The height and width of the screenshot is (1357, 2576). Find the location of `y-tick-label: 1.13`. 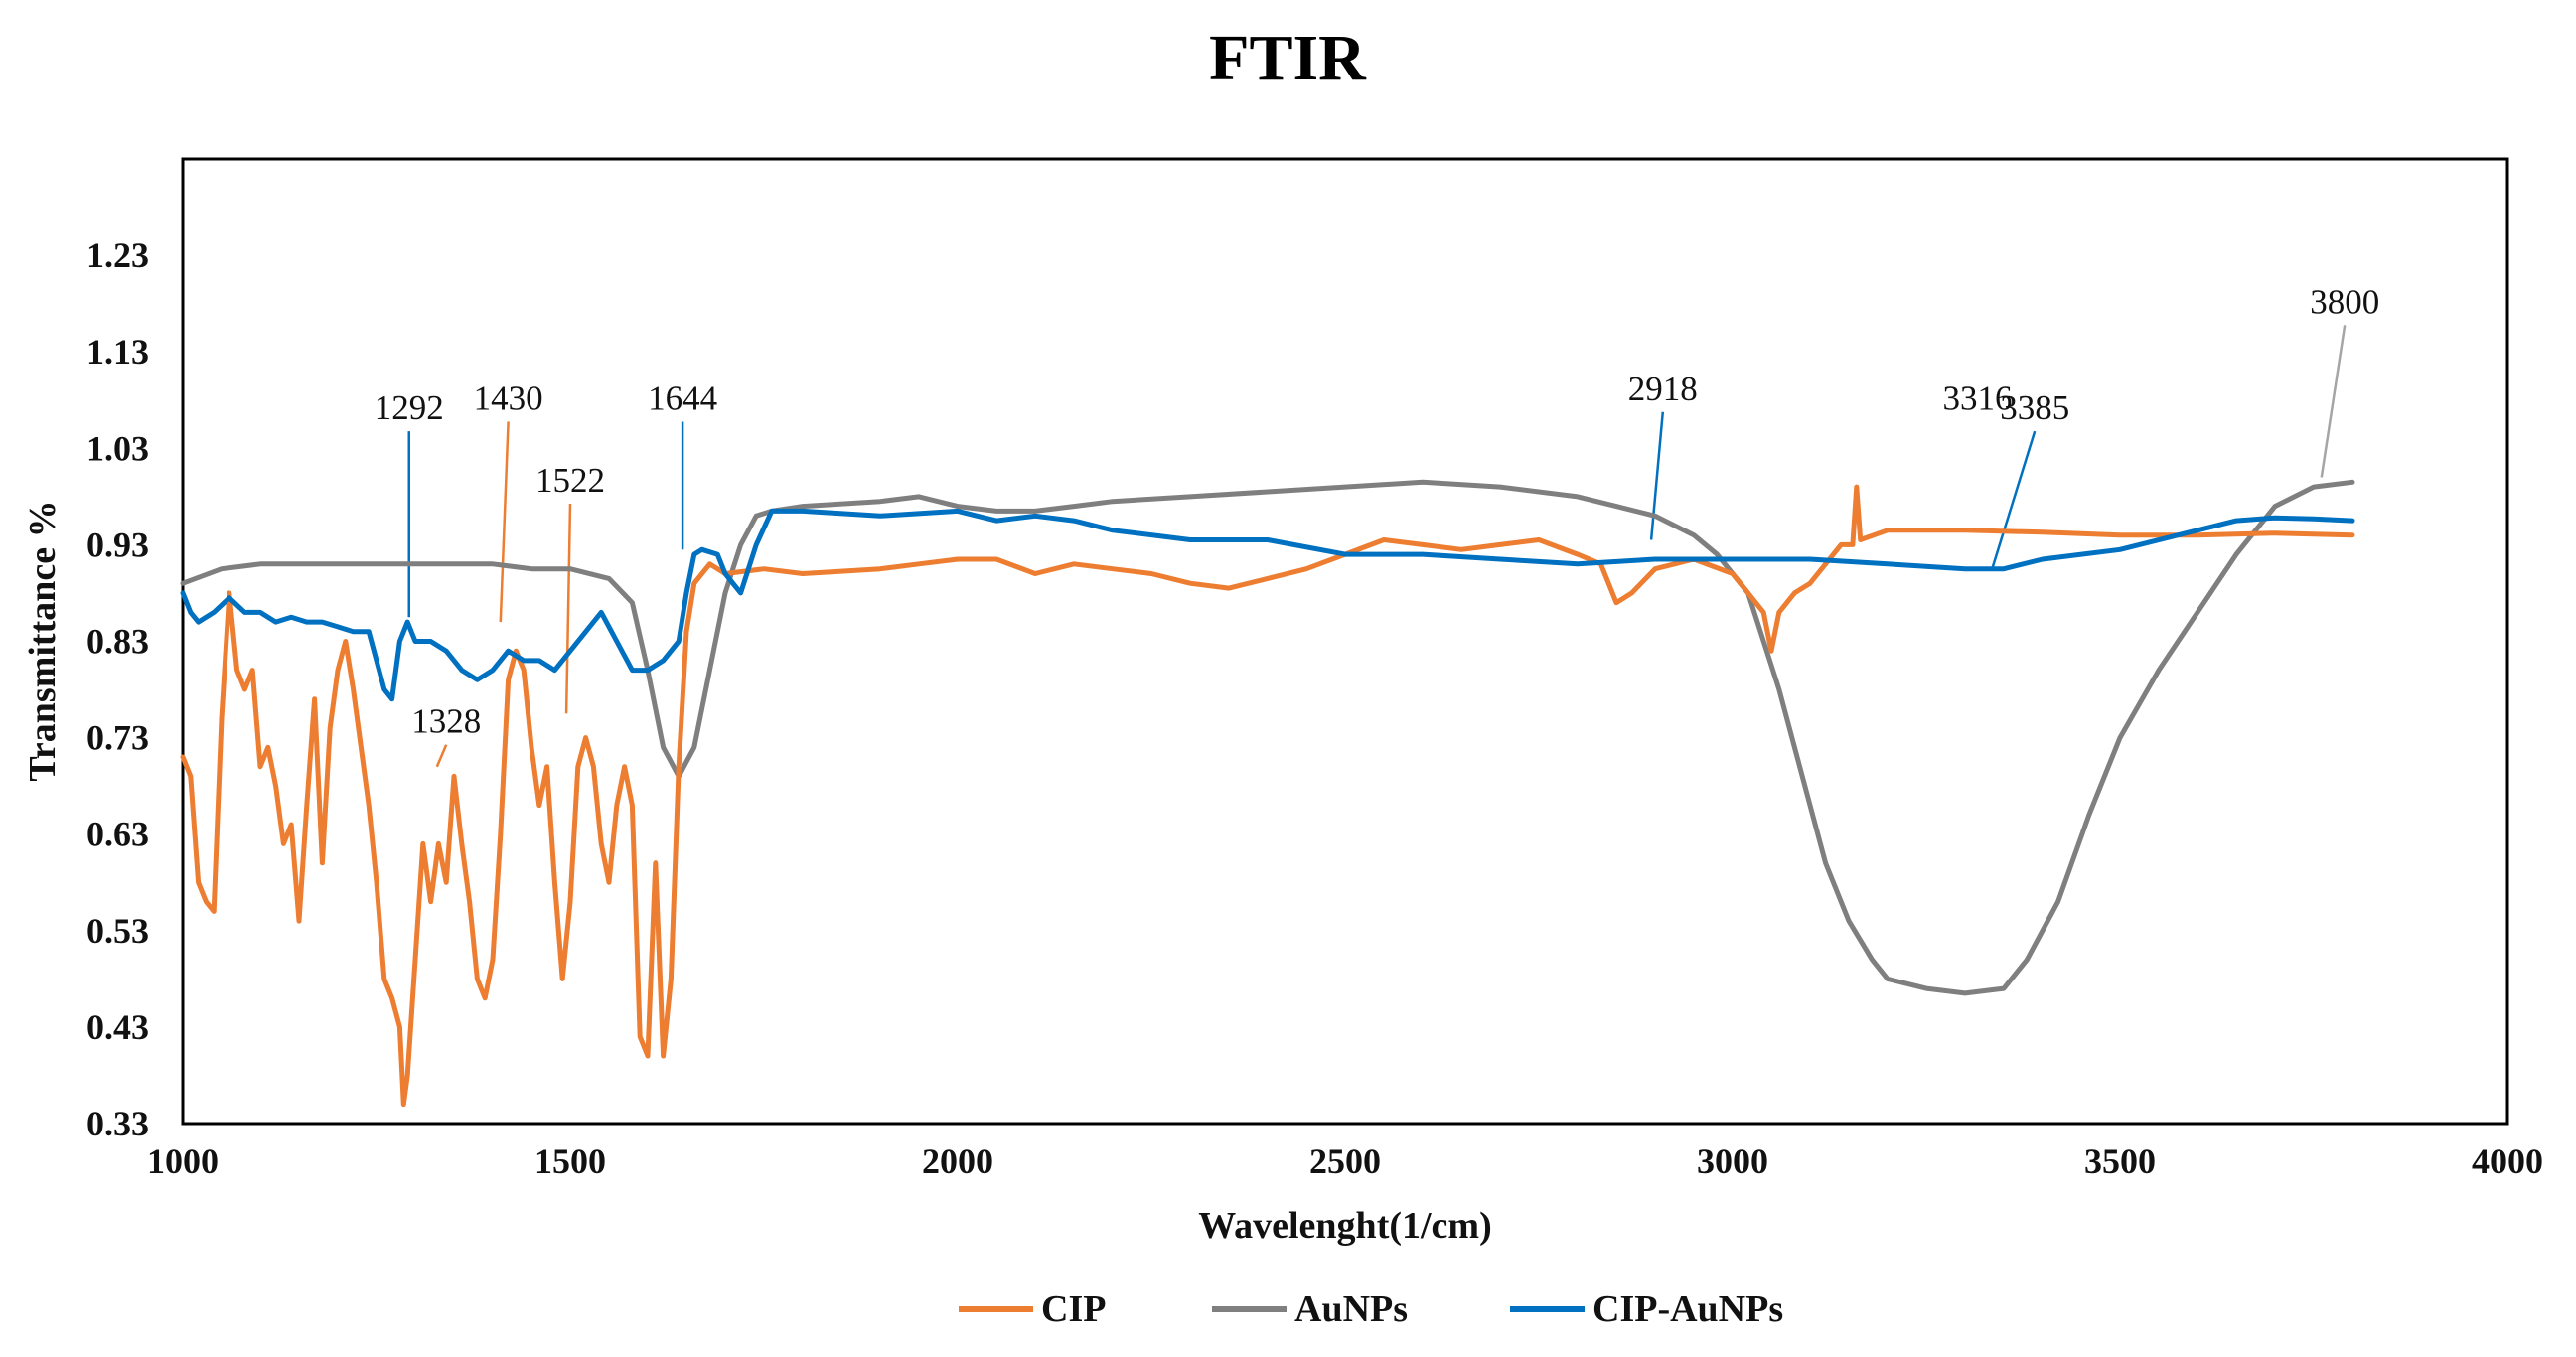

y-tick-label: 1.13 is located at coordinates (117, 352).